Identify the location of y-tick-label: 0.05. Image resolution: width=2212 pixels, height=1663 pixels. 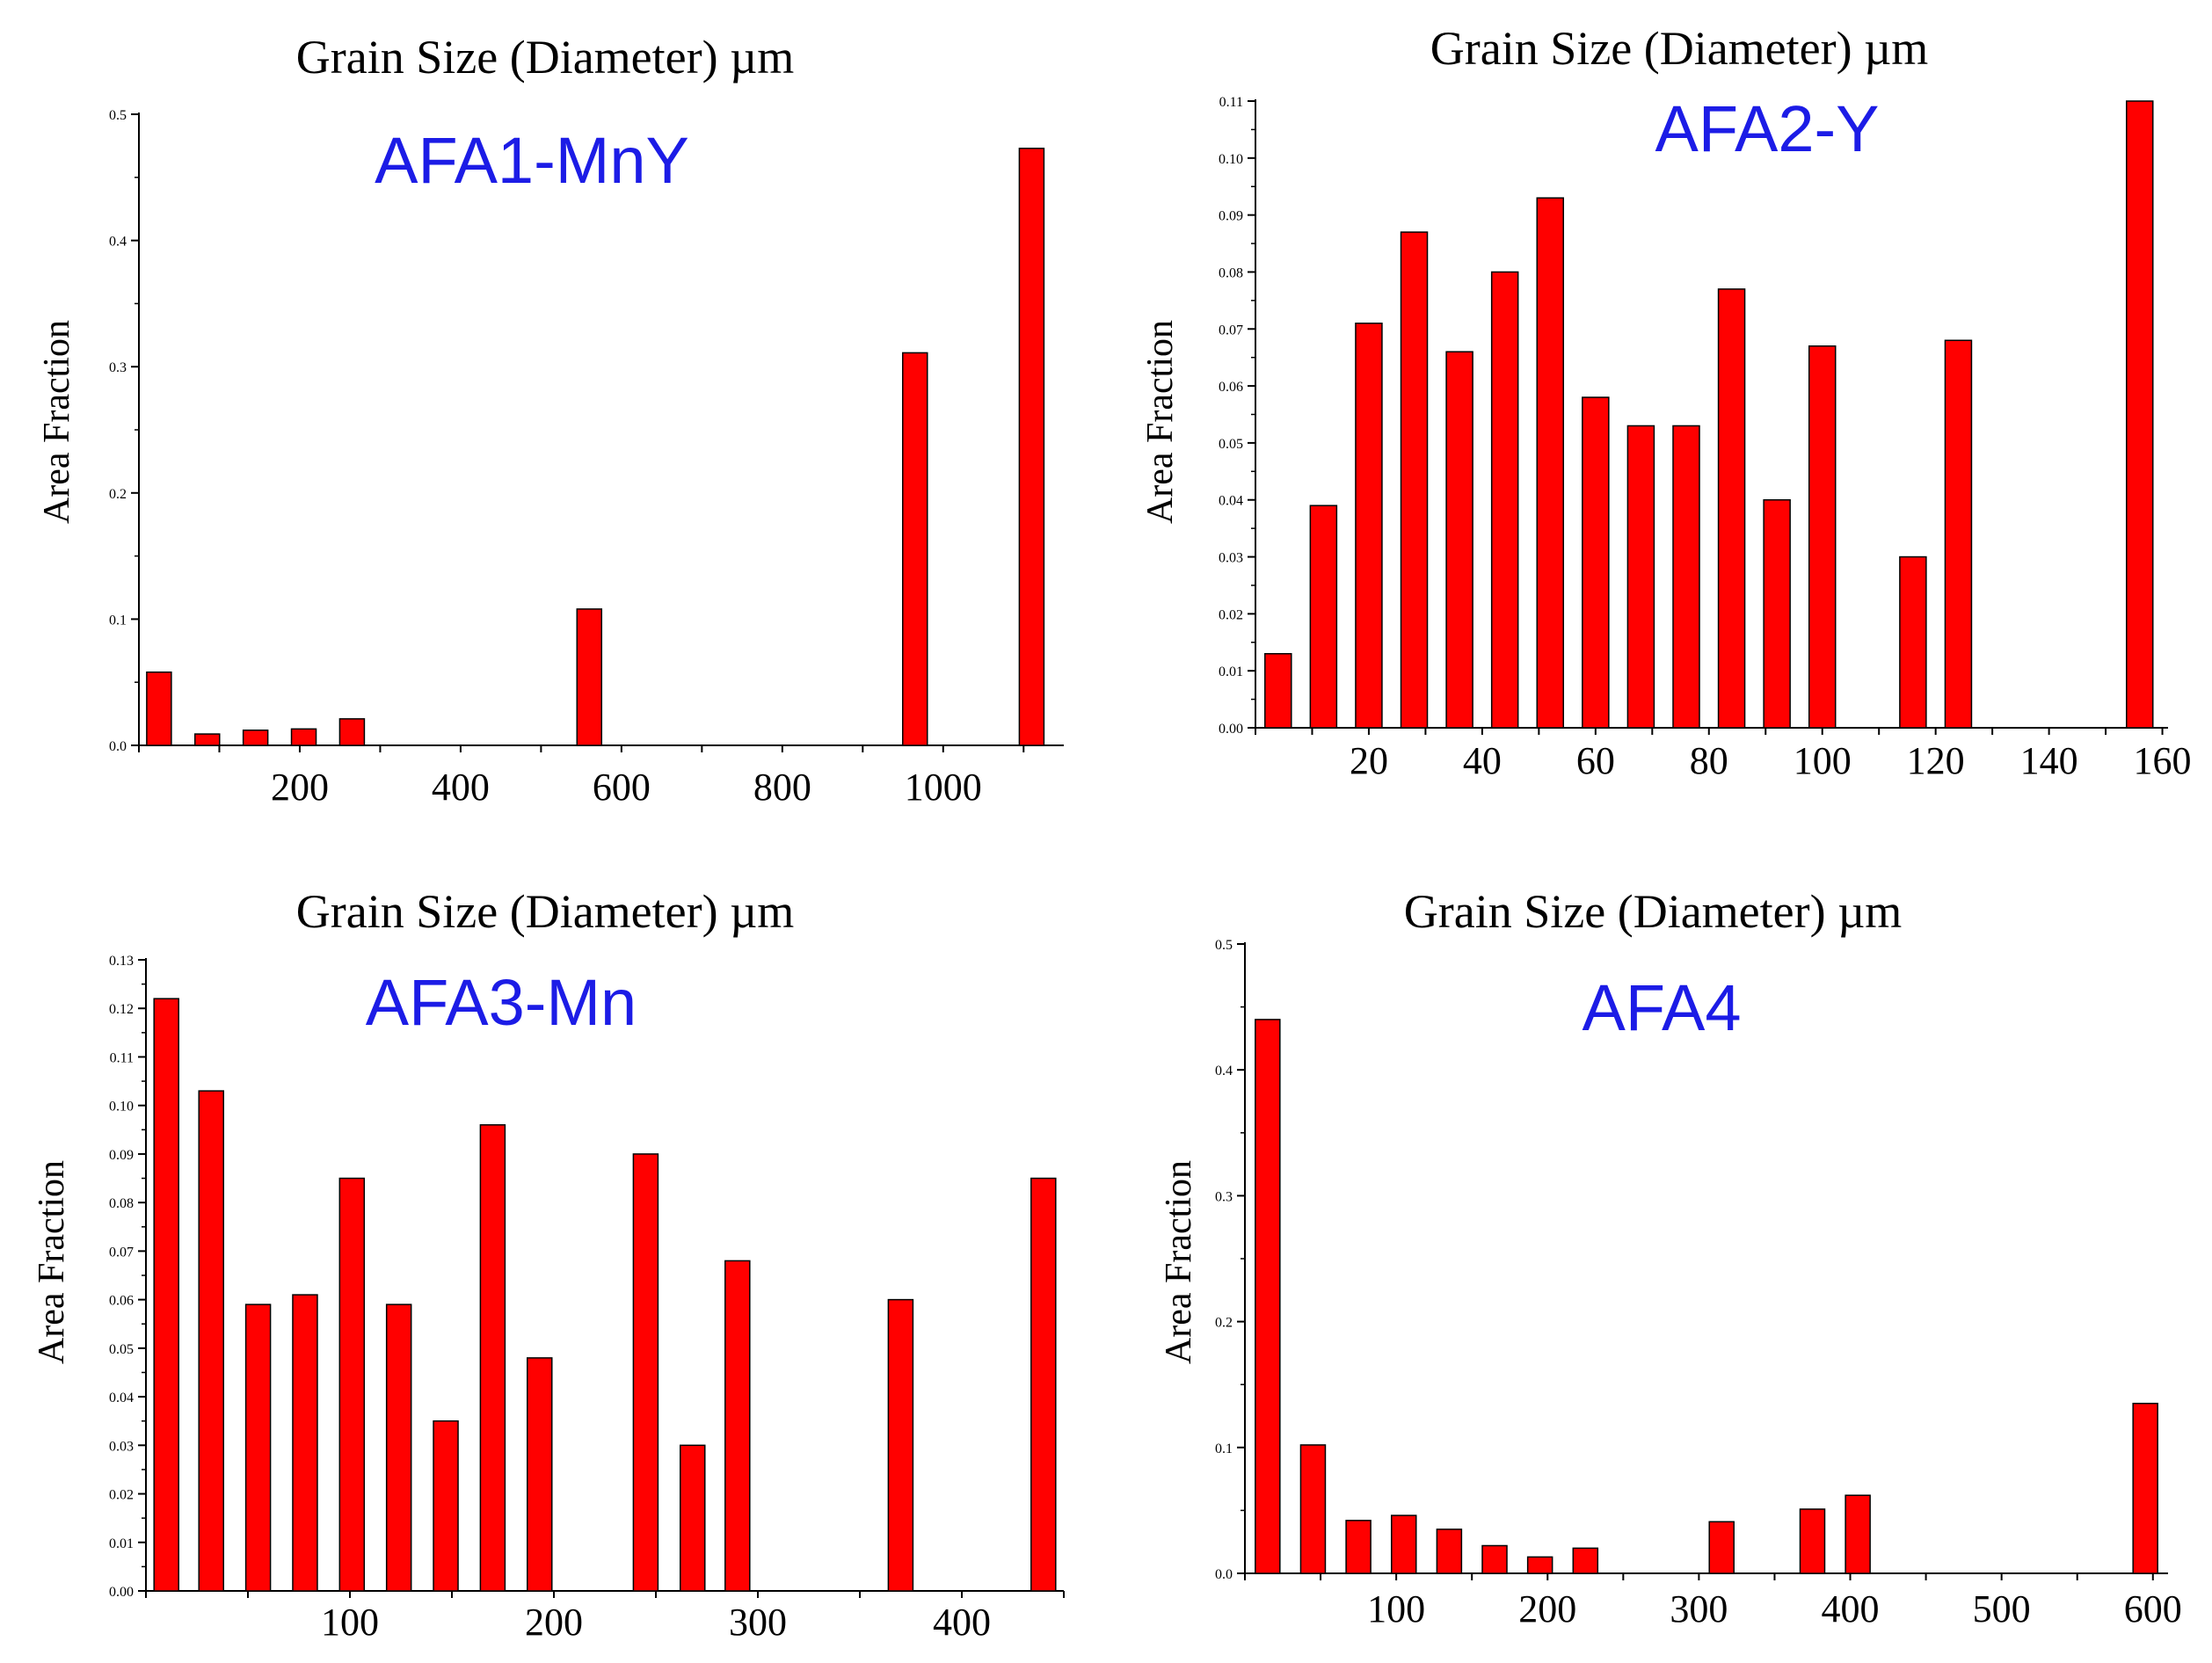
(121, 1349).